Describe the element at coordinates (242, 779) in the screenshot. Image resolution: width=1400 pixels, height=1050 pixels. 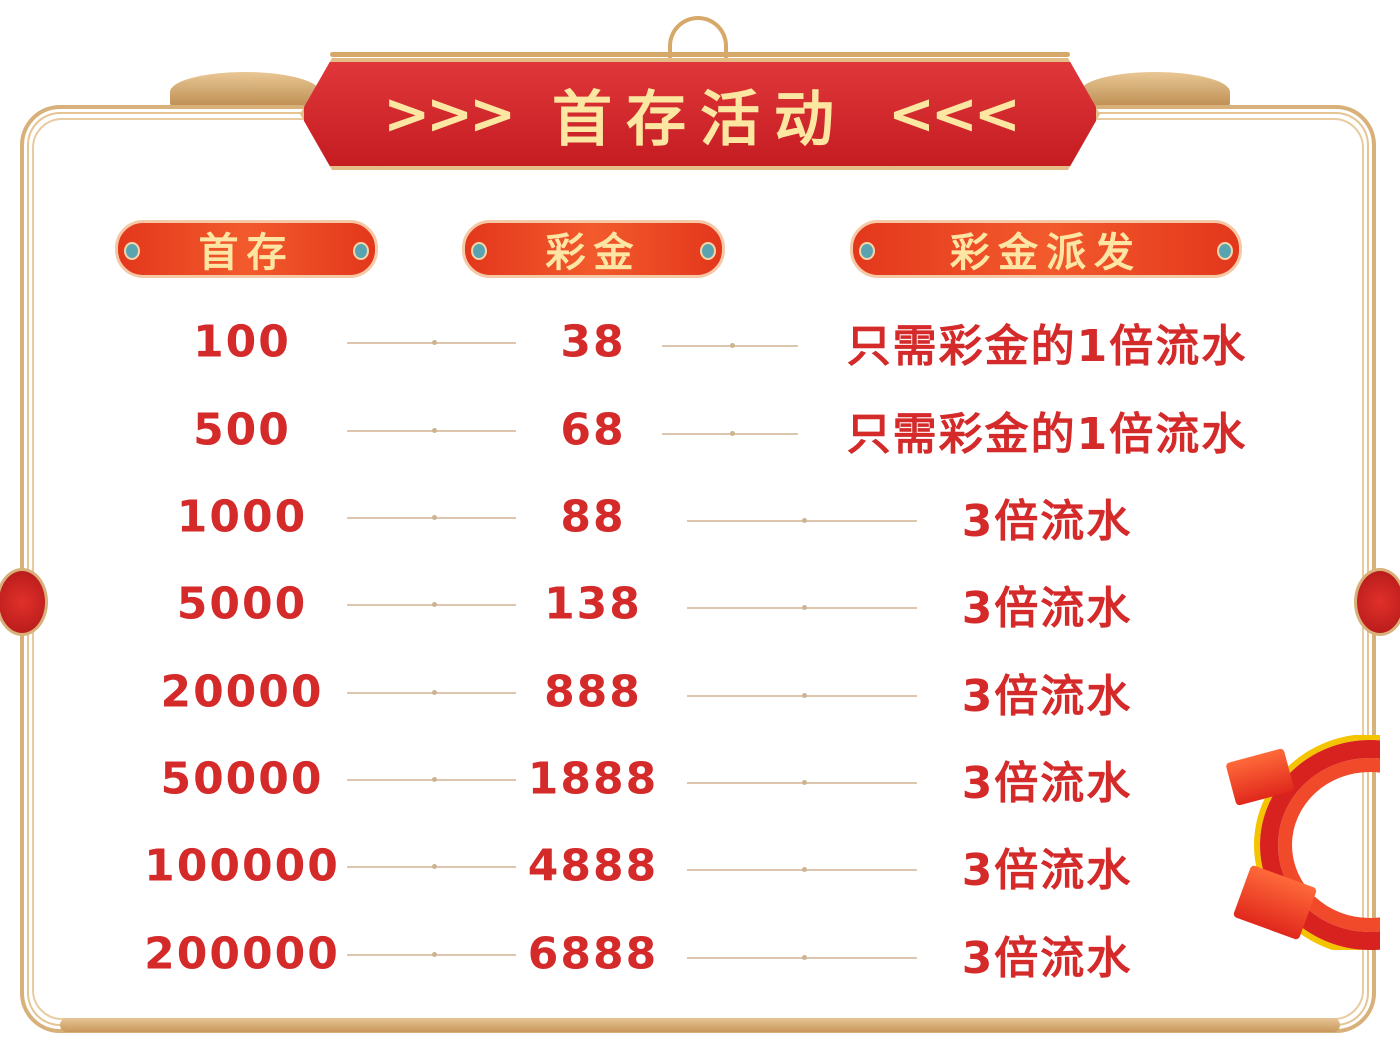
I see `deposit-amount: 50000` at that location.